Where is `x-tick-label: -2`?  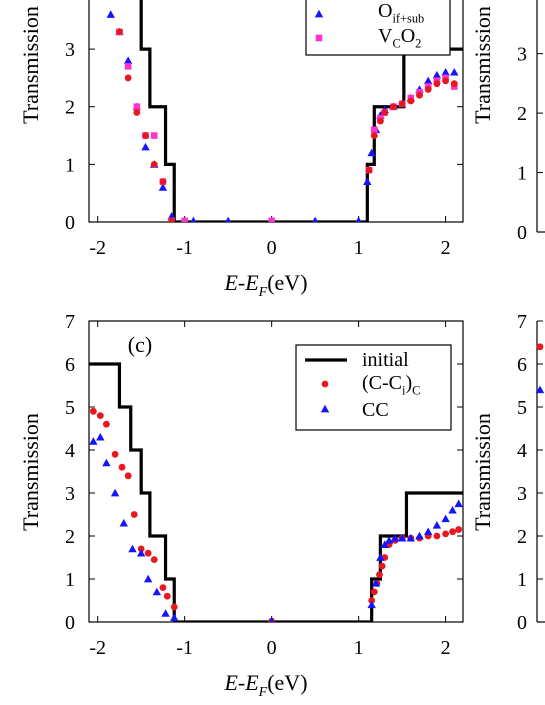
x-tick-label: -2 is located at coordinates (97, 248).